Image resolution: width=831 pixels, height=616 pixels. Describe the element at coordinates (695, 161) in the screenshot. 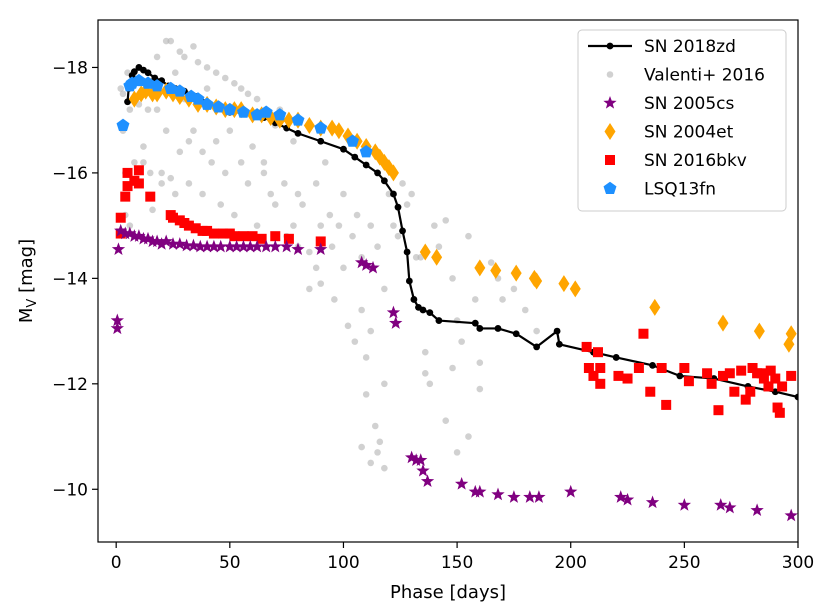

I see `legend-label-sn2016bkv: SN 2016bkv` at that location.